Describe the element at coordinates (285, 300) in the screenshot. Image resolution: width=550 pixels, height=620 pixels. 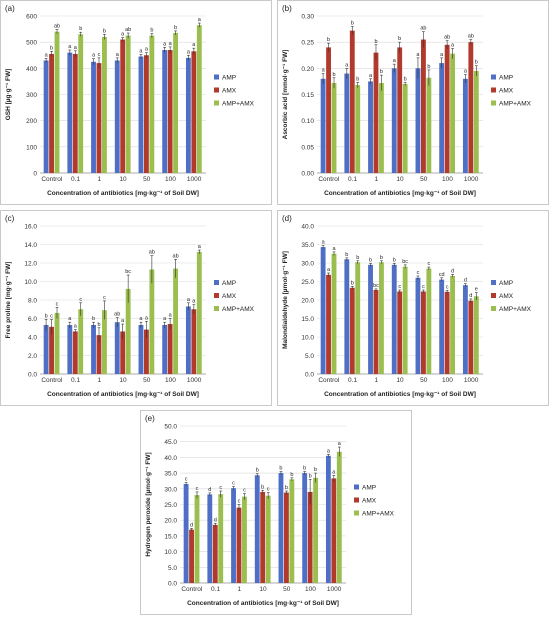
I see `y-axis-label: Malondialdehyde [µmol·g⁻¹ FW]` at that location.